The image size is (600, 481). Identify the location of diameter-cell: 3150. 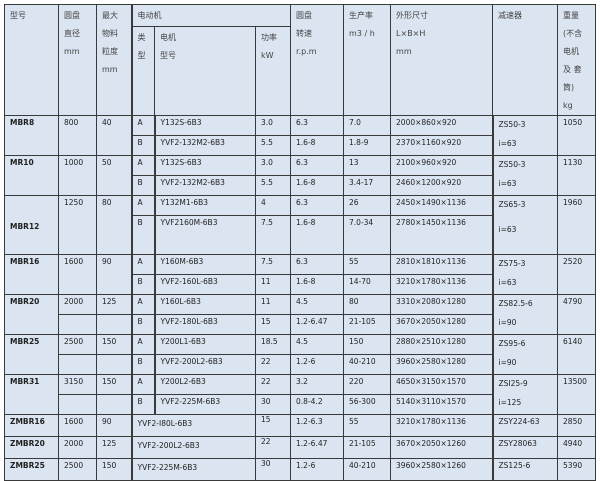
(77, 384).